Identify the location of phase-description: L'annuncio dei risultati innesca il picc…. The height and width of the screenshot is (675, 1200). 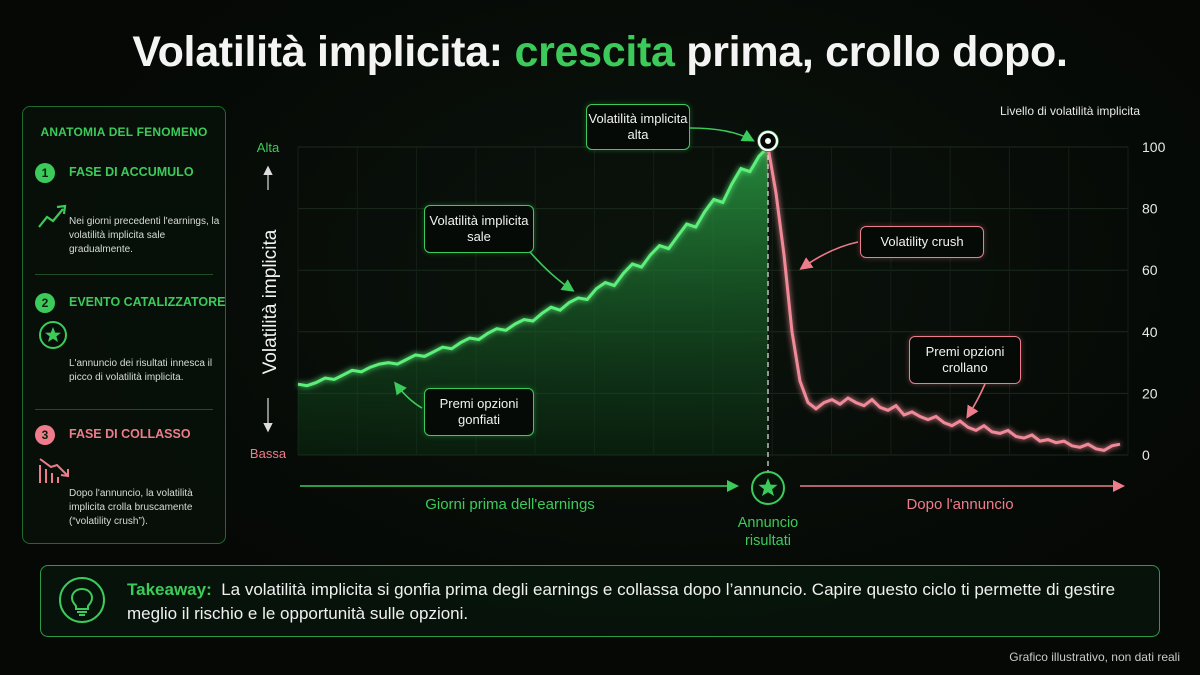
(141, 370).